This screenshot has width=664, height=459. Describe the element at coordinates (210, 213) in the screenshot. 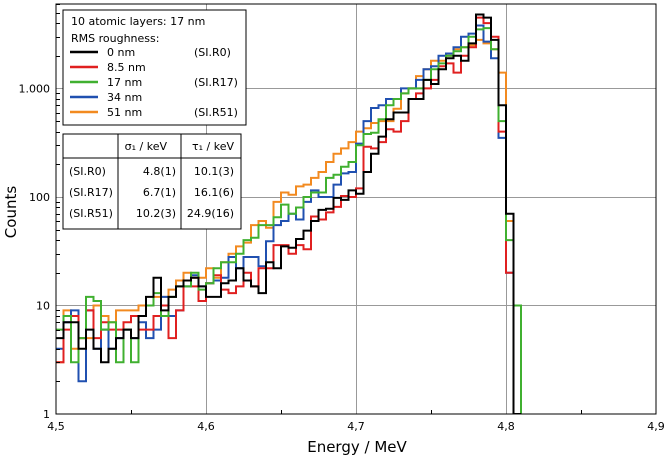

I see `table-cell: 24.9(16)` at that location.